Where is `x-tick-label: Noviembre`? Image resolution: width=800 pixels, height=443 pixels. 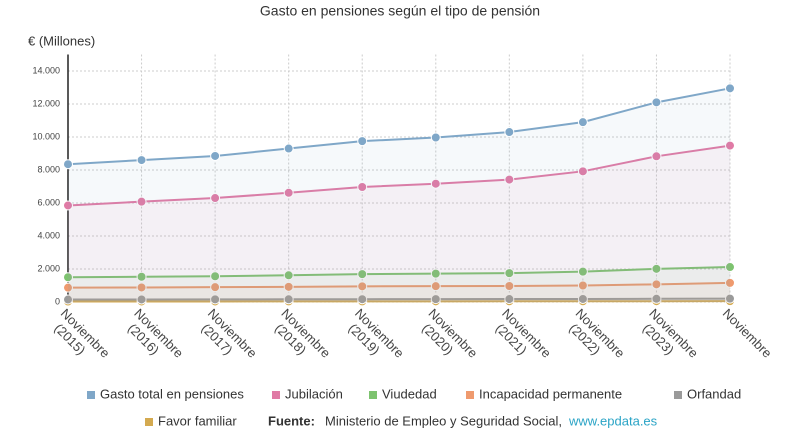
x-tick-label: Noviembre is located at coordinates (746, 333).